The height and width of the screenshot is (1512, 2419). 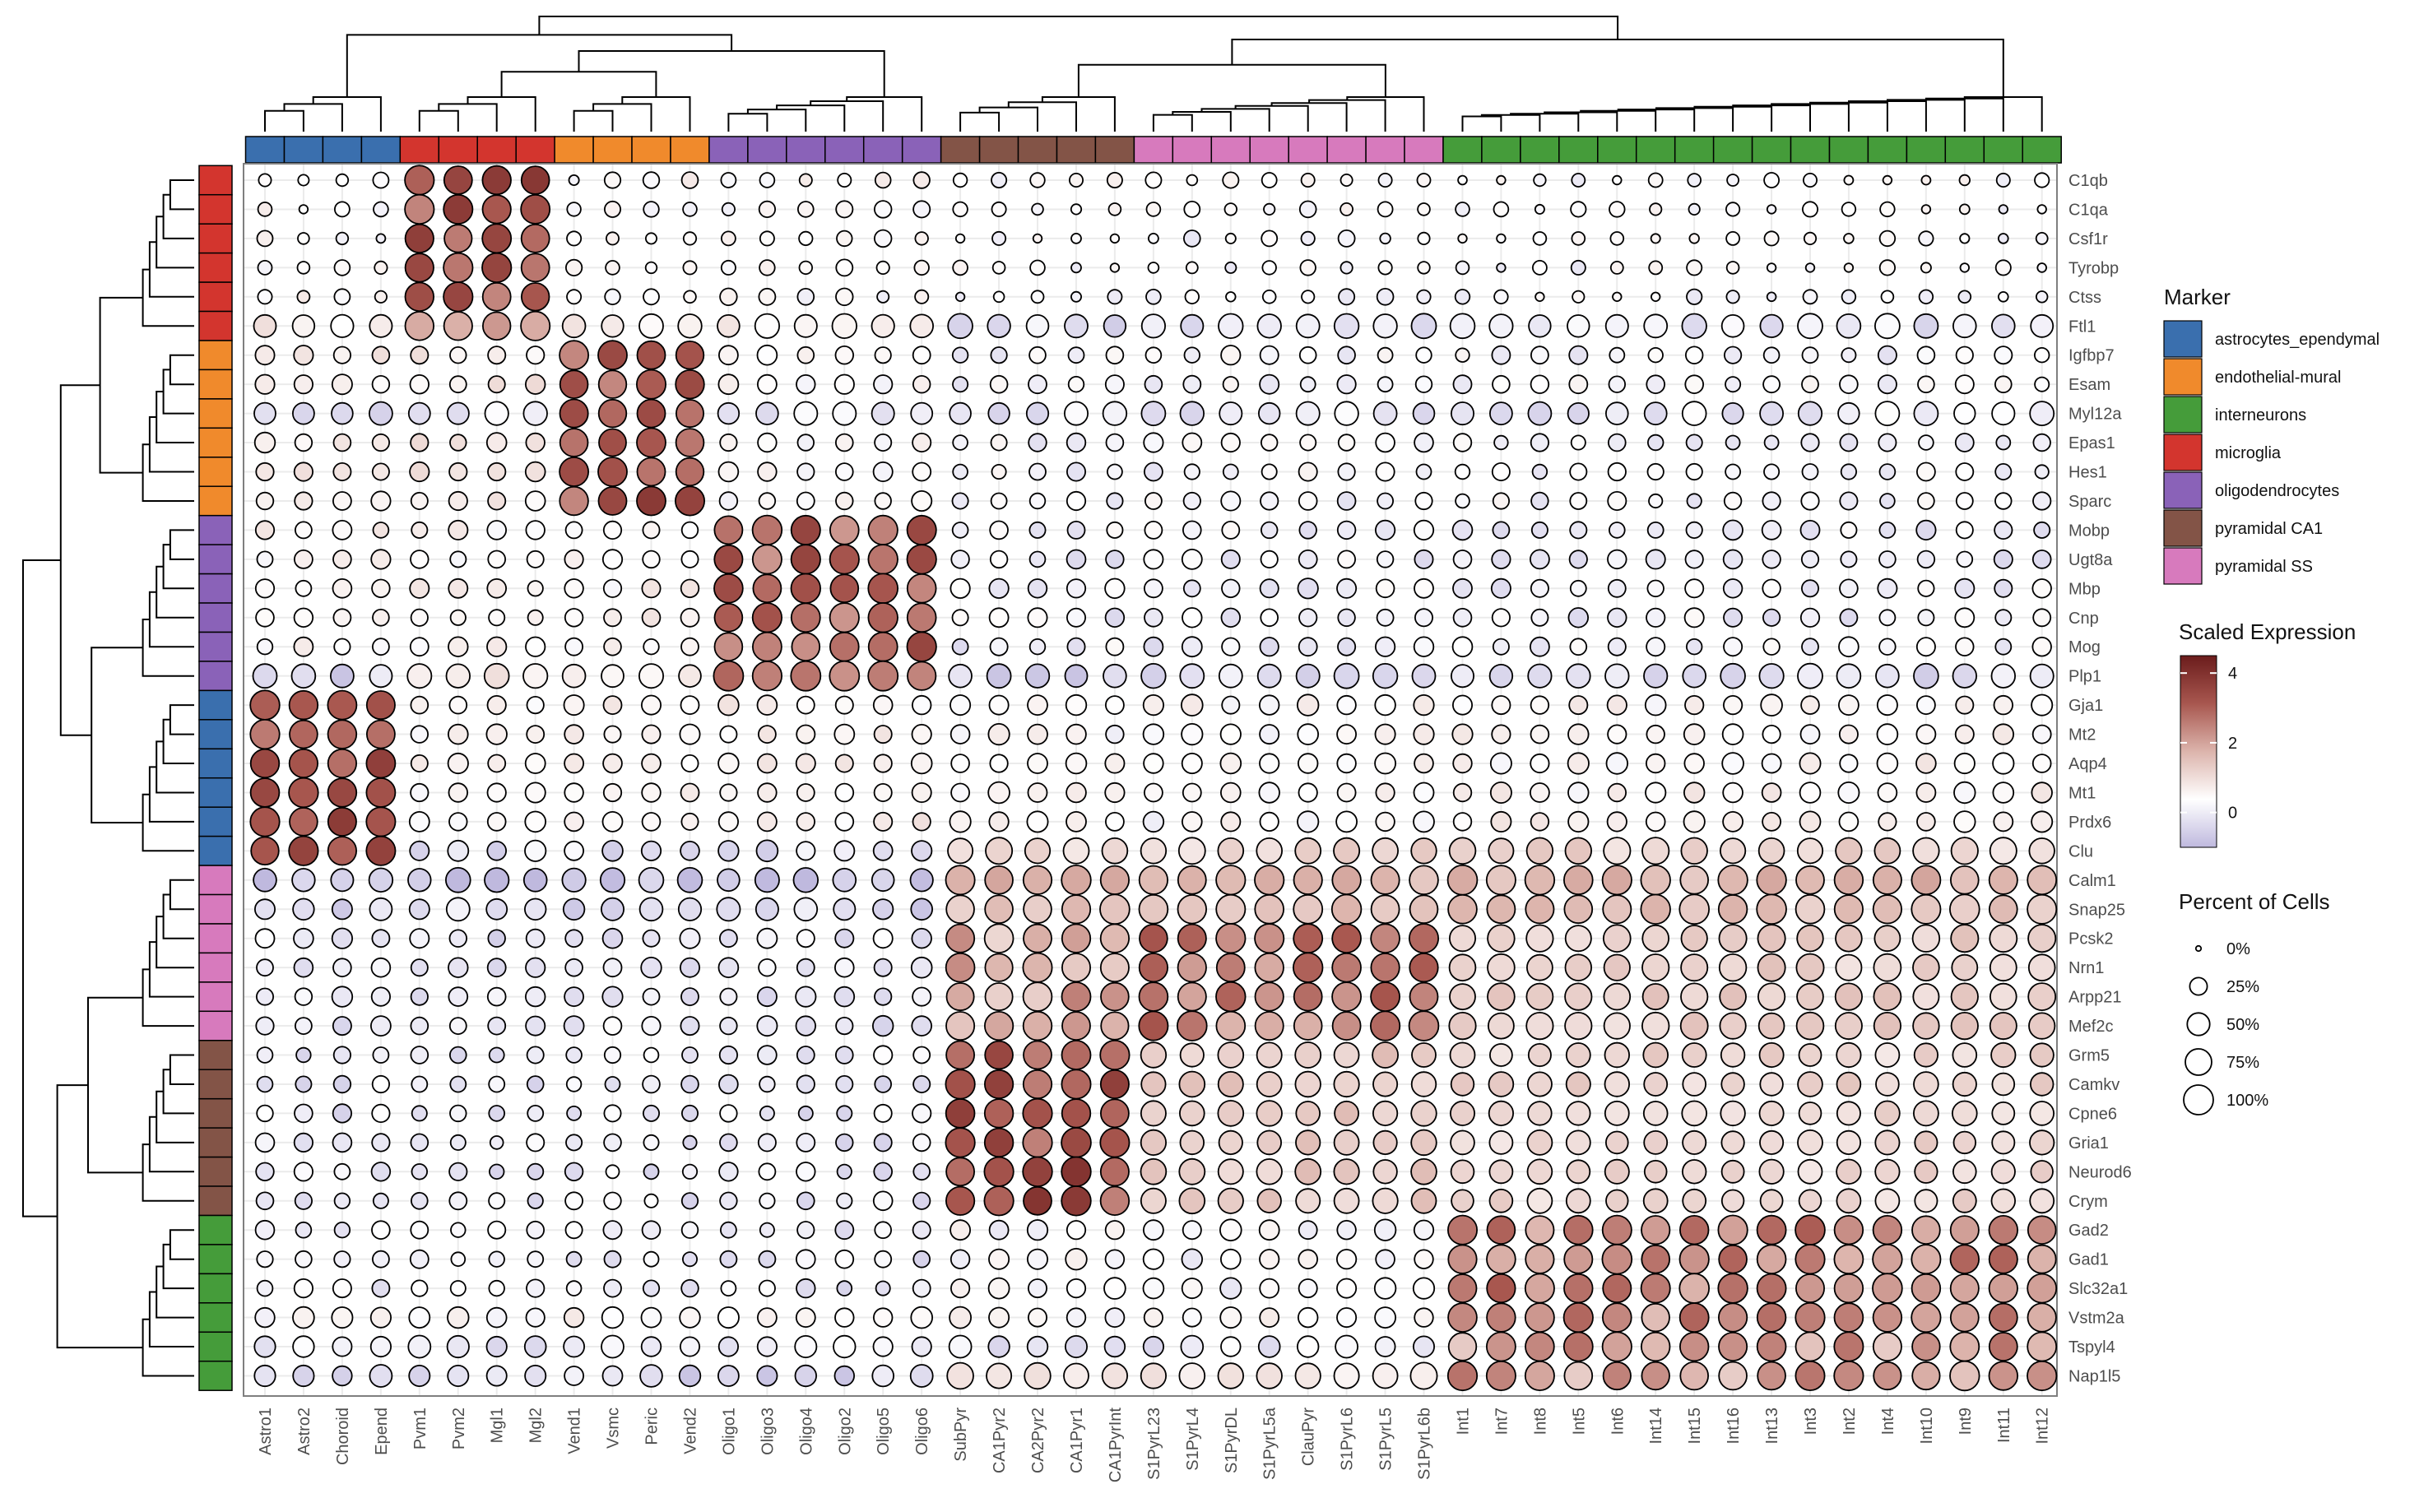 I want to click on row-dendrogram-branch, so click(x=178, y=392).